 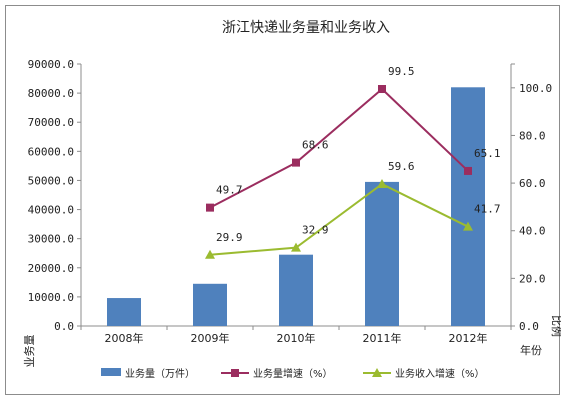 I want to click on x-tick-label: 2009年, so click(x=210, y=338).